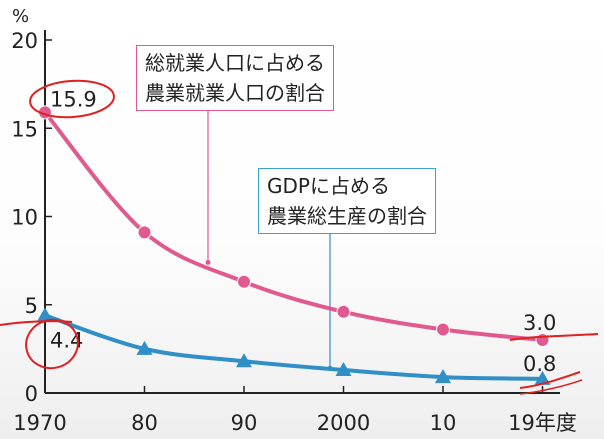  I want to click on y-tick-label: 0, so click(31, 394).